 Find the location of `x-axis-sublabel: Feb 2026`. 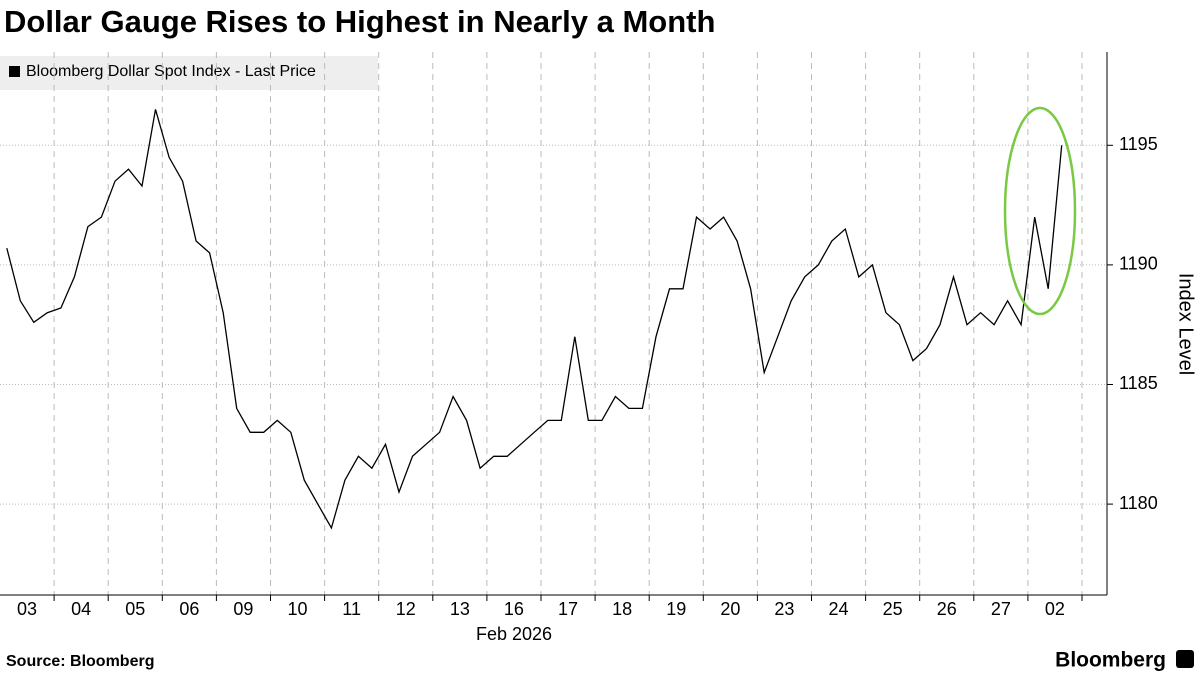

x-axis-sublabel: Feb 2026 is located at coordinates (514, 634).